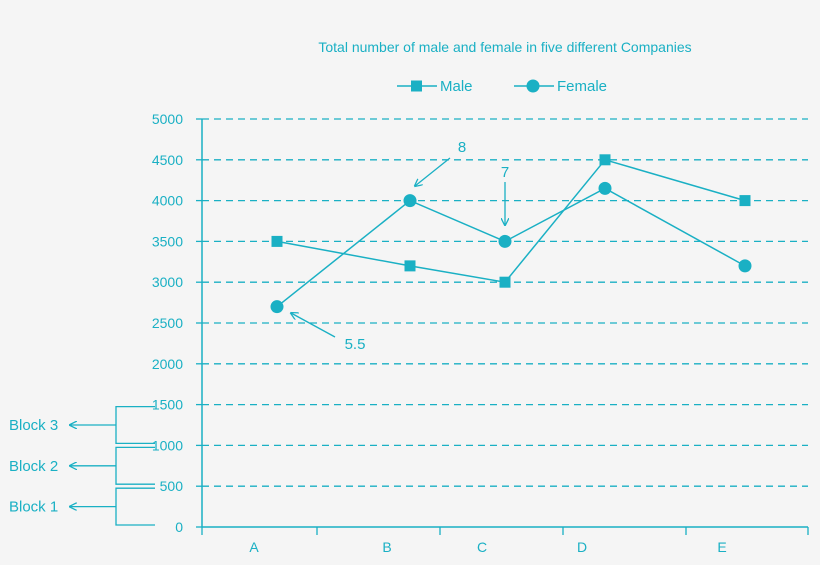 The width and height of the screenshot is (820, 565). What do you see at coordinates (167, 364) in the screenshot?
I see `y-tick-label: 2000` at bounding box center [167, 364].